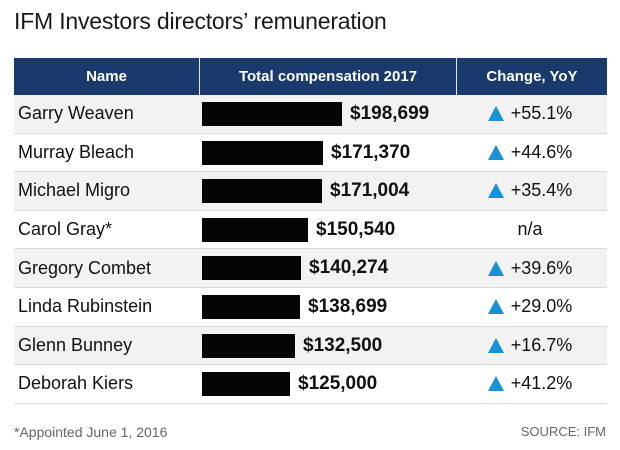 The height and width of the screenshot is (450, 620). I want to click on director-name: Linda Rubinstein, so click(85, 306).